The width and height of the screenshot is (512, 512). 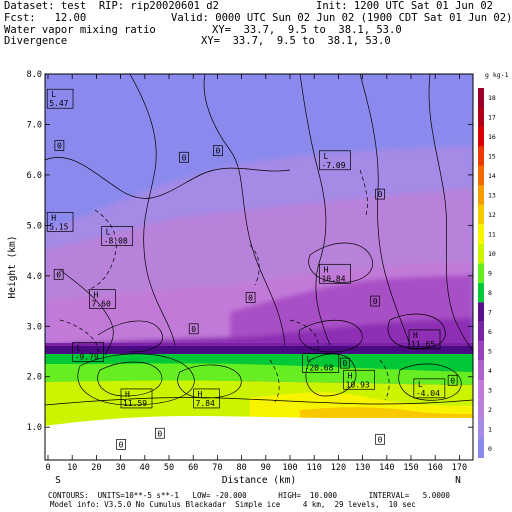 What do you see at coordinates (386, 468) in the screenshot?
I see `x-tick-label: 140` at bounding box center [386, 468].